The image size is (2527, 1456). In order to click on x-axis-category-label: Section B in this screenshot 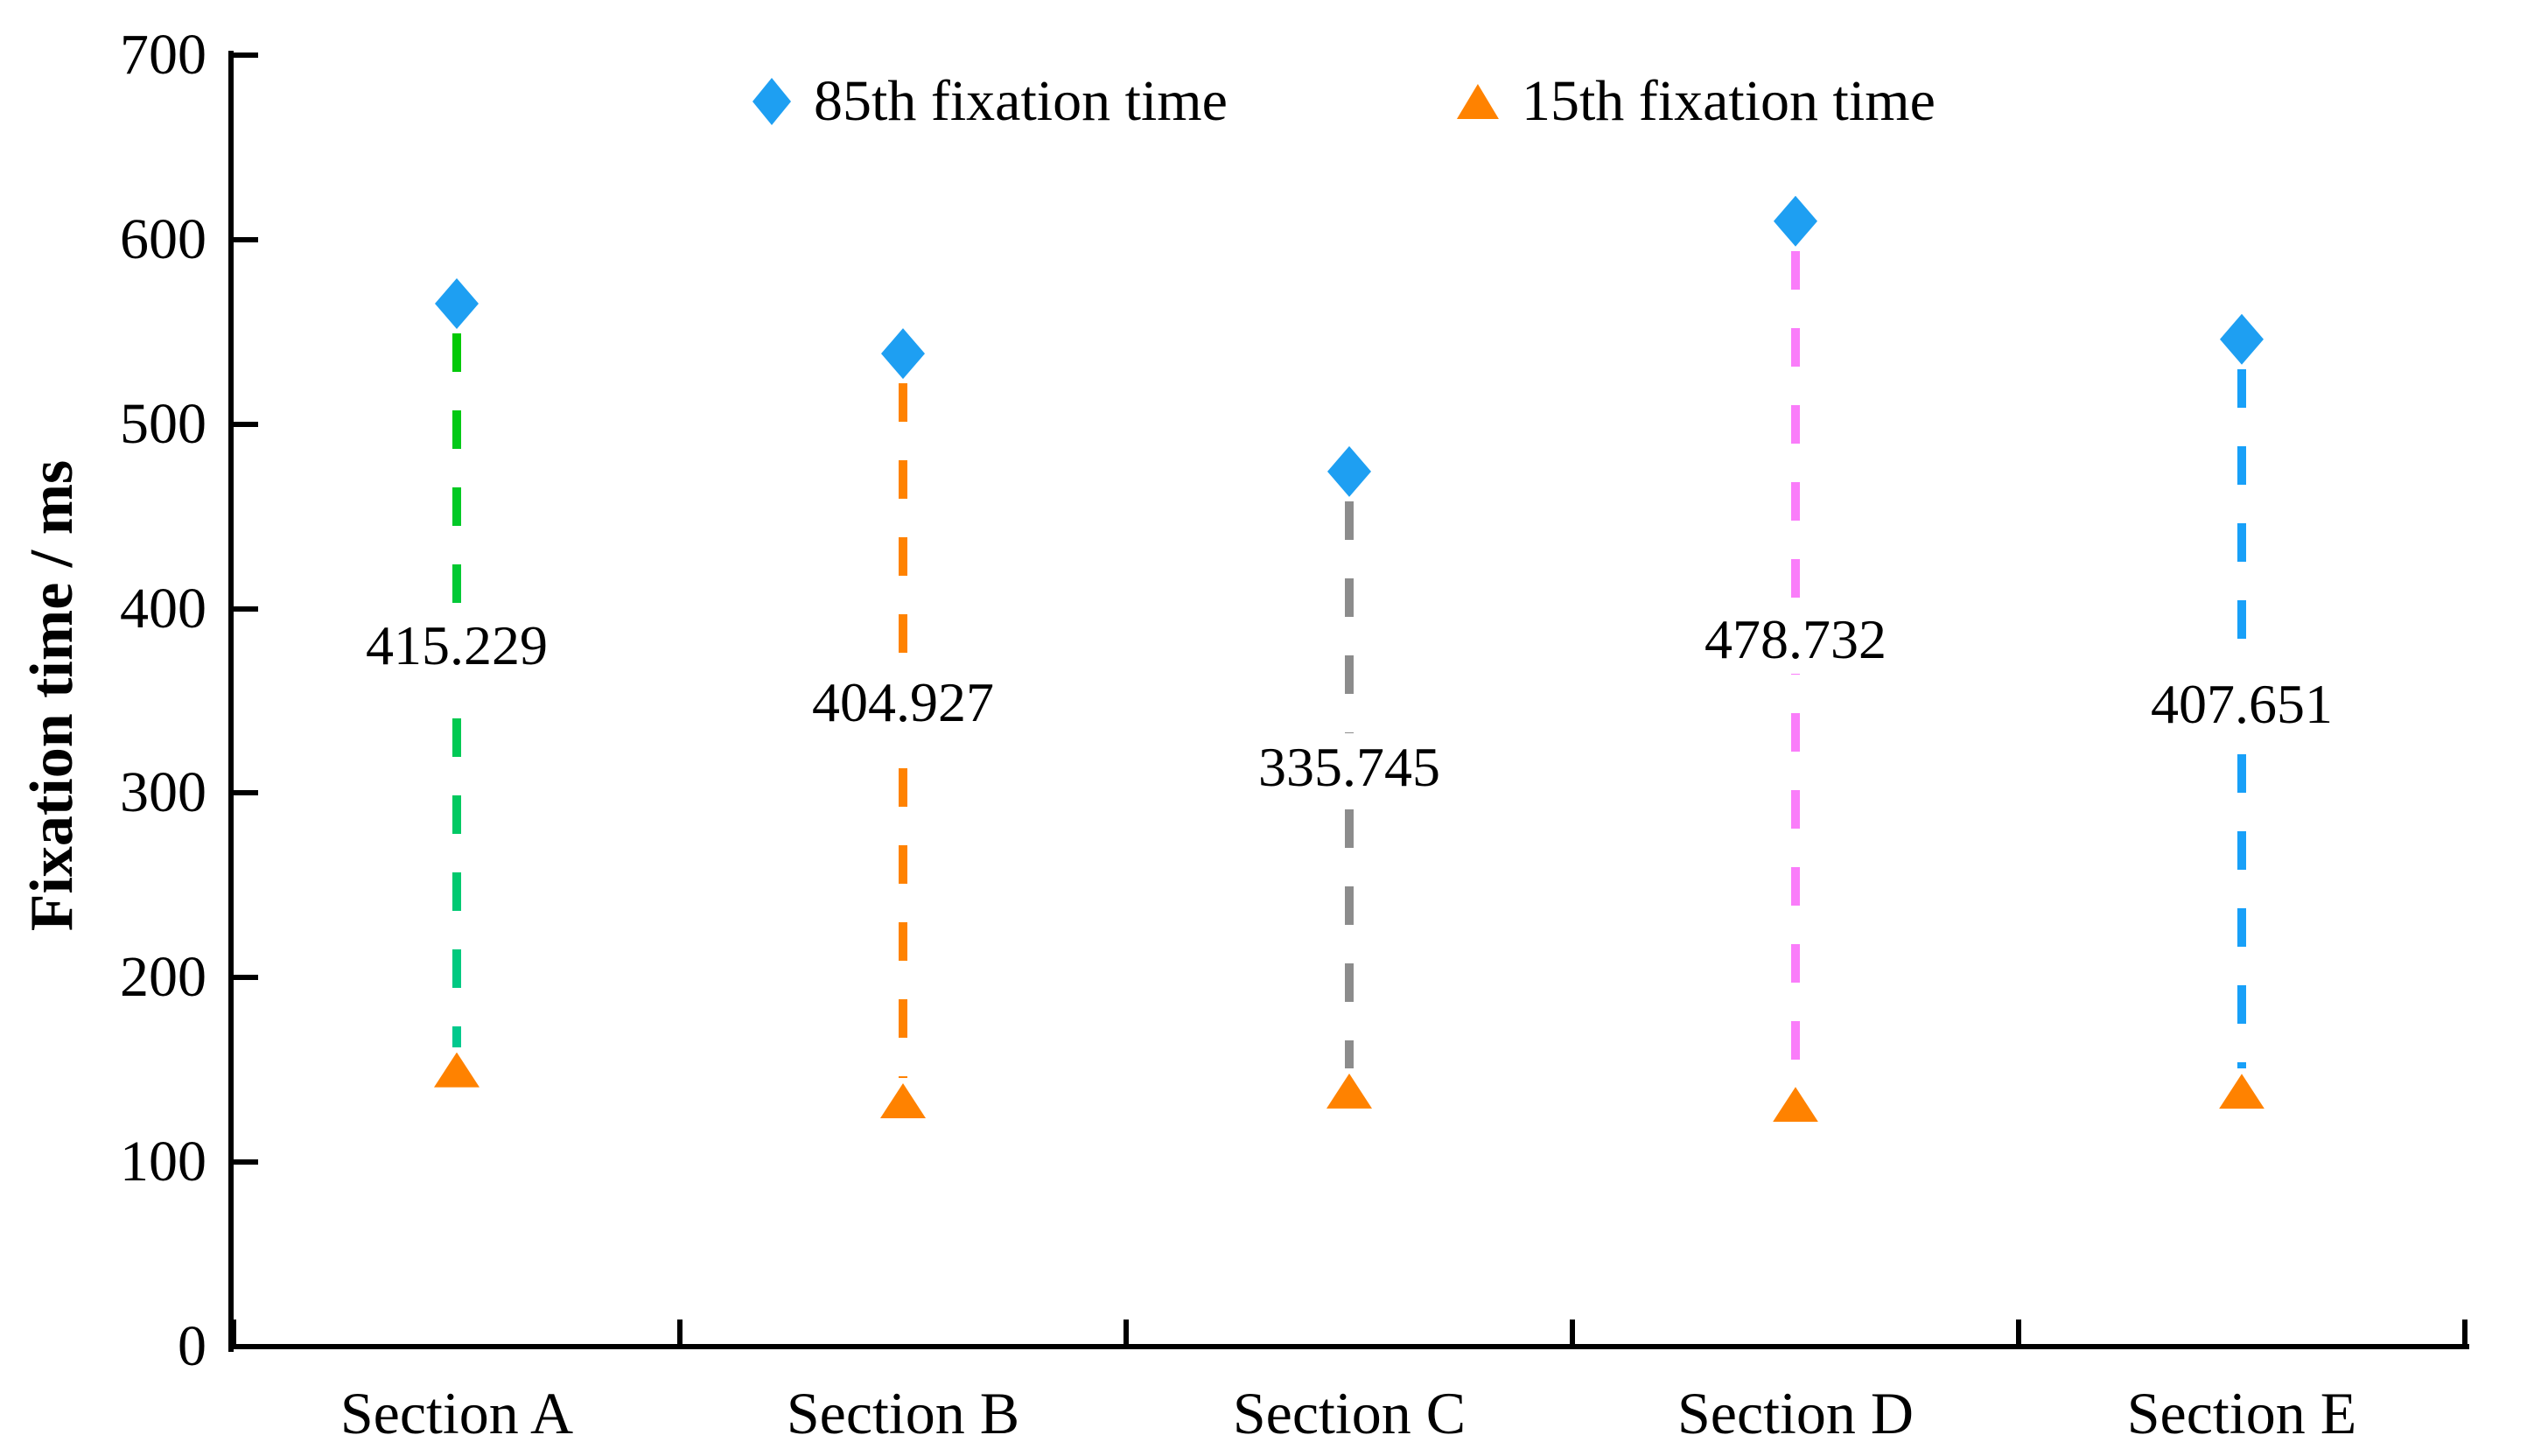, I will do `click(903, 1413)`.